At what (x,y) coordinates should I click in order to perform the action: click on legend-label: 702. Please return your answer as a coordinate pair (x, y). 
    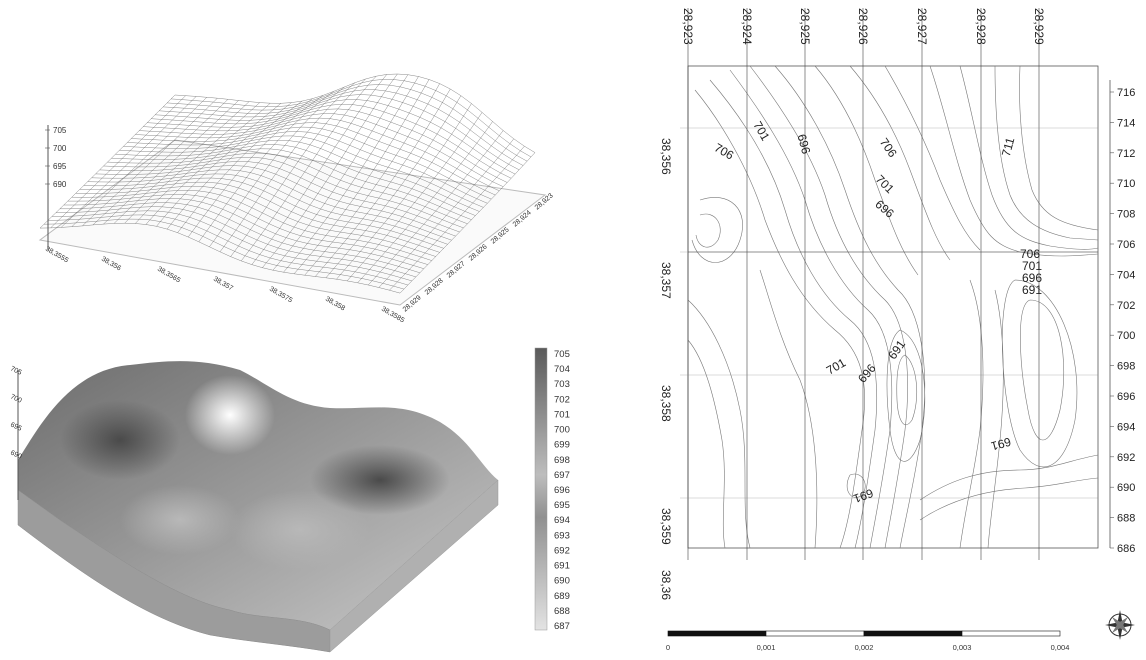
    Looking at the image, I should click on (562, 399).